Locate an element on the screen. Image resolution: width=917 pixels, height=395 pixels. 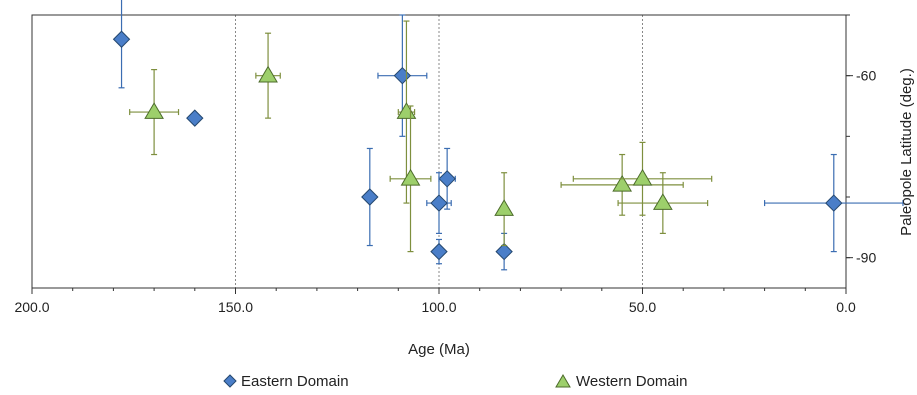
x-tick-label: 150.0 is located at coordinates (235, 307).